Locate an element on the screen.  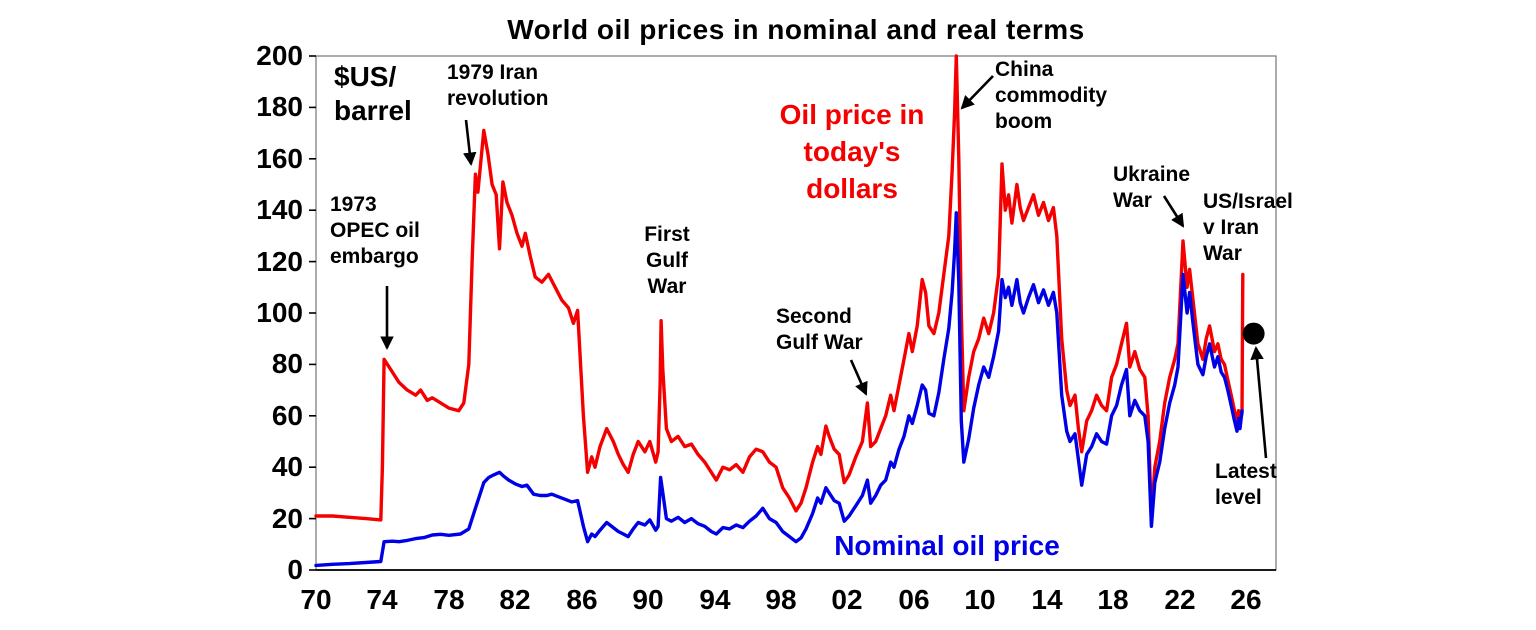
x-tick-label-90: 90 is located at coordinates (648, 599).